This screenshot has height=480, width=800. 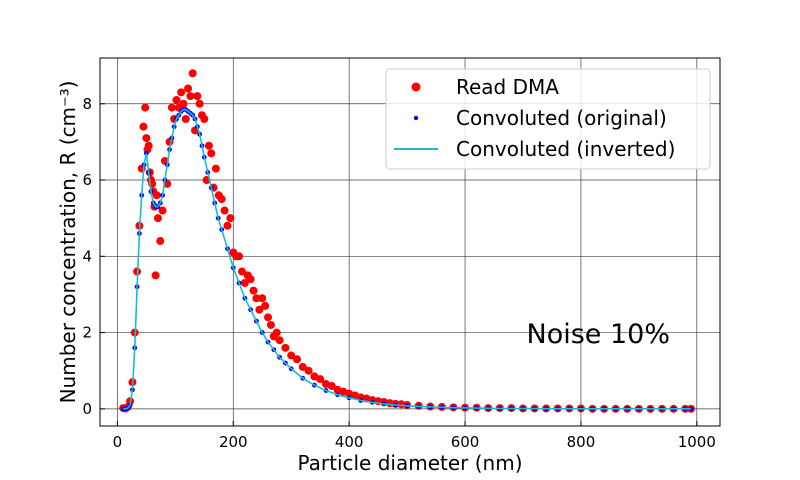 I want to click on y-tick-label: 6, so click(x=87, y=180).